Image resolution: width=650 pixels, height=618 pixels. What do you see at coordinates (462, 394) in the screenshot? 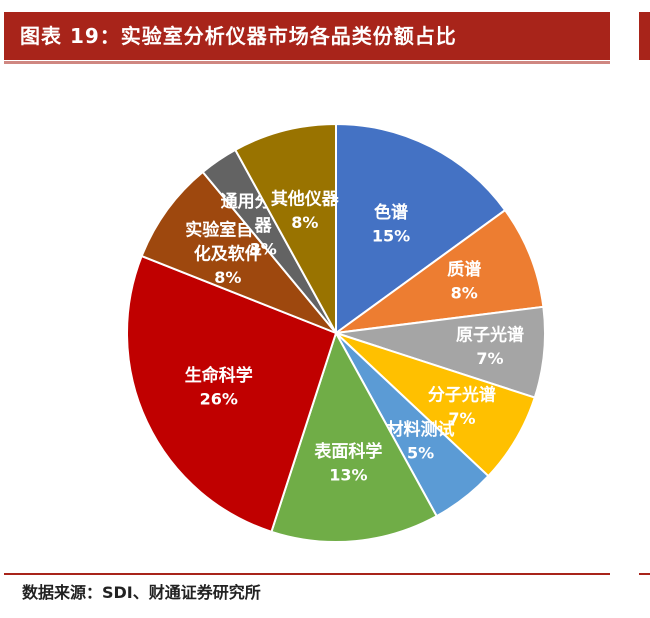
I see `slice-category-label: 分子光谱` at bounding box center [462, 394].